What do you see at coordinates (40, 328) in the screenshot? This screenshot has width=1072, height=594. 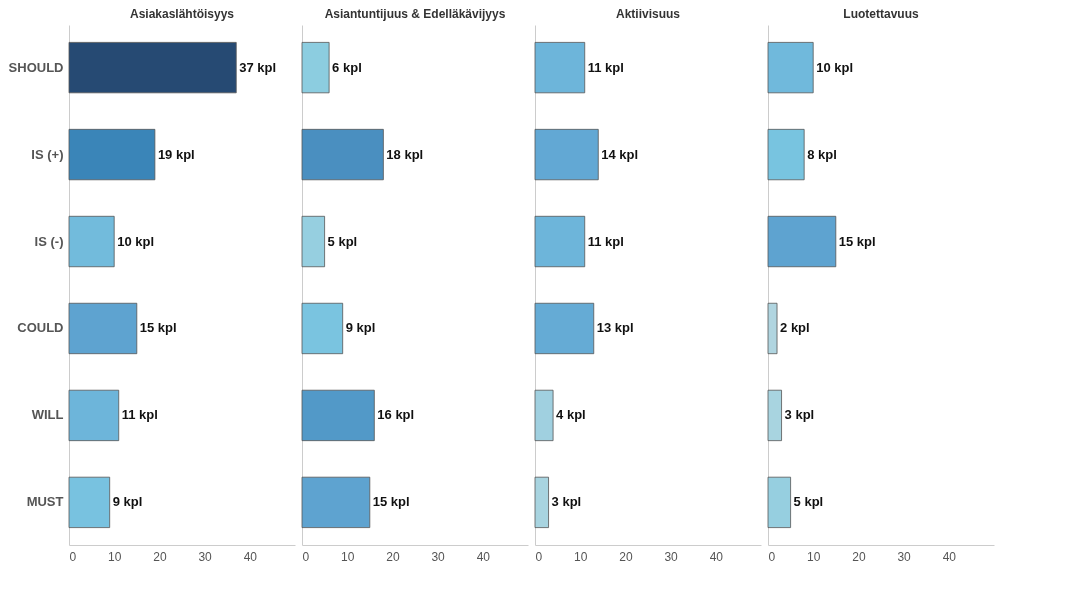 I see `y-tick-label: COULD` at bounding box center [40, 328].